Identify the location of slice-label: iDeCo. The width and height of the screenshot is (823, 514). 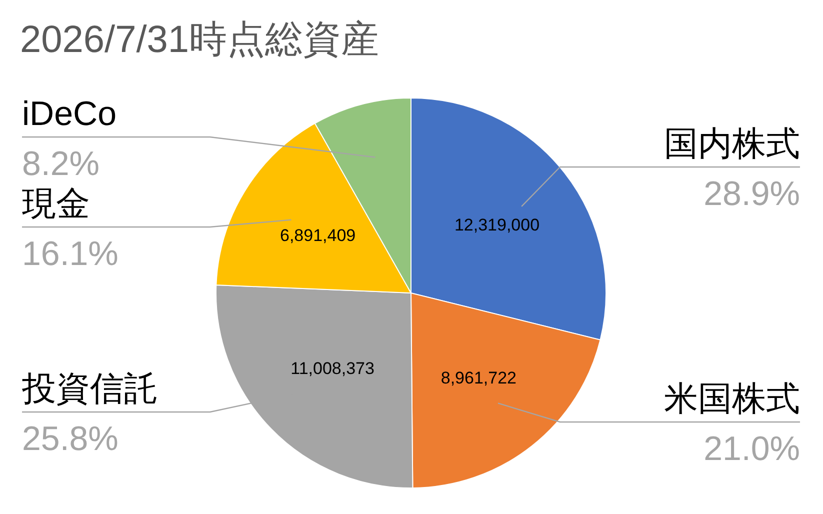
(69, 114).